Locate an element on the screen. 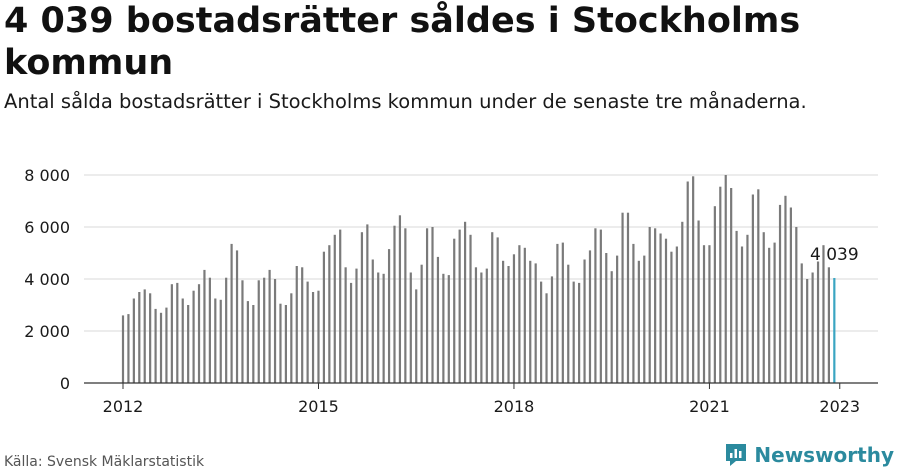 This screenshot has height=474, width=900. y-tick-label: 2 000 is located at coordinates (47, 331).